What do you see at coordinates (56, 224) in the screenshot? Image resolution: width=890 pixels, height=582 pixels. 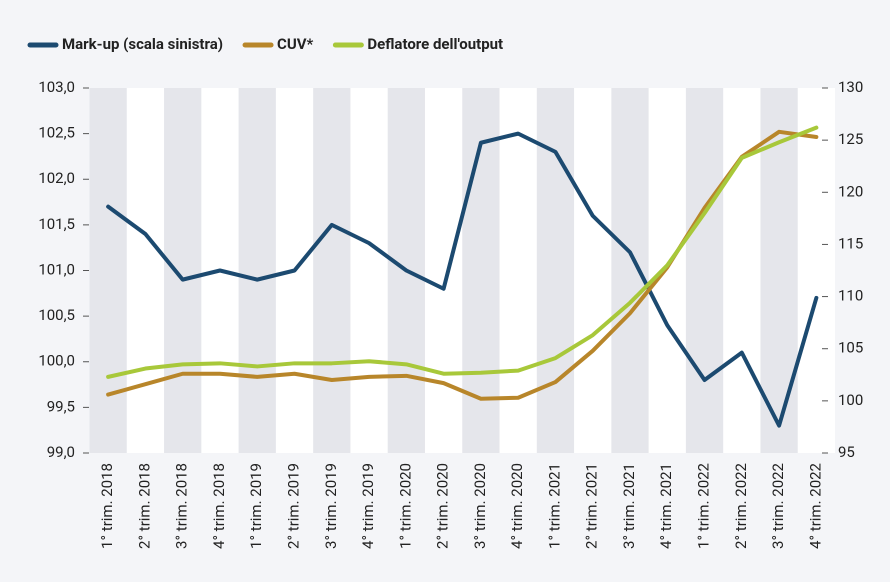 I see `y-tick-label: 101,5` at bounding box center [56, 224].